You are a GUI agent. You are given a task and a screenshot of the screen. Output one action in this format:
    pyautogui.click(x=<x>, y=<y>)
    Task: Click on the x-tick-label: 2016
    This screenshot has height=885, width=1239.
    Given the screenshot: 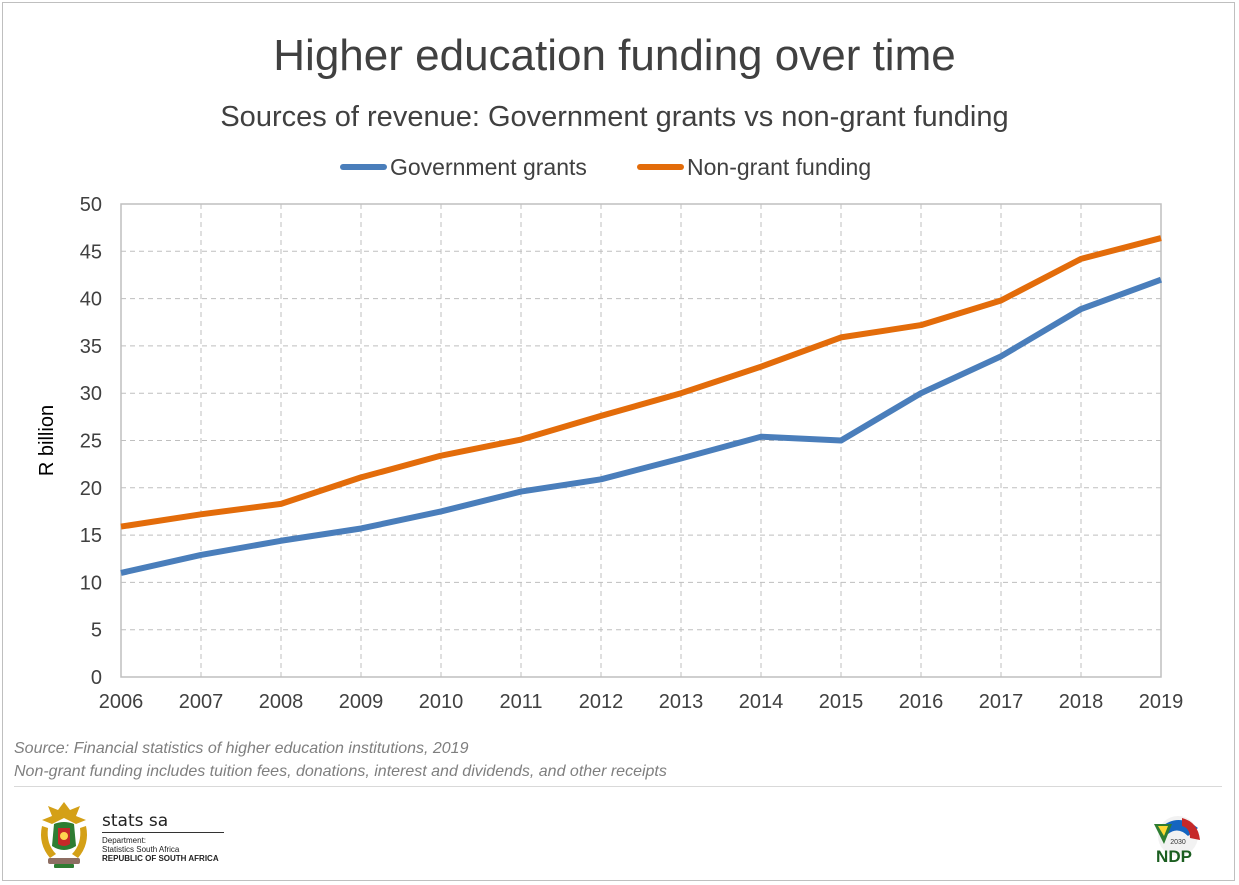 What is the action you would take?
    pyautogui.click(x=921, y=702)
    